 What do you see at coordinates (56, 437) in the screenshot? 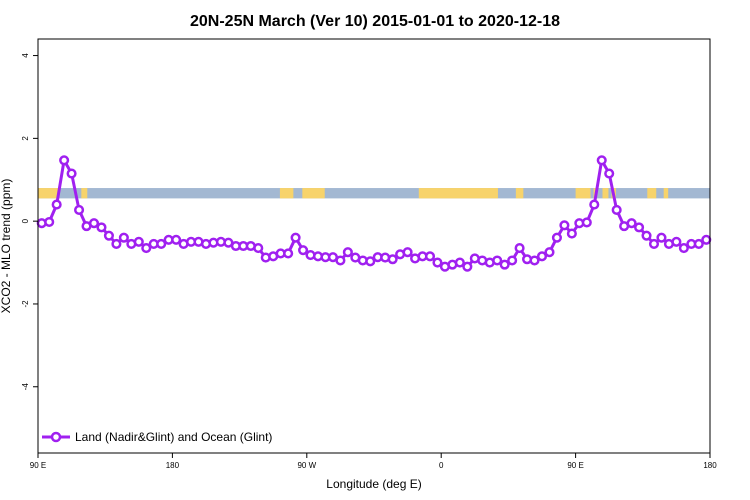
I see `legend-marker-swatch` at bounding box center [56, 437].